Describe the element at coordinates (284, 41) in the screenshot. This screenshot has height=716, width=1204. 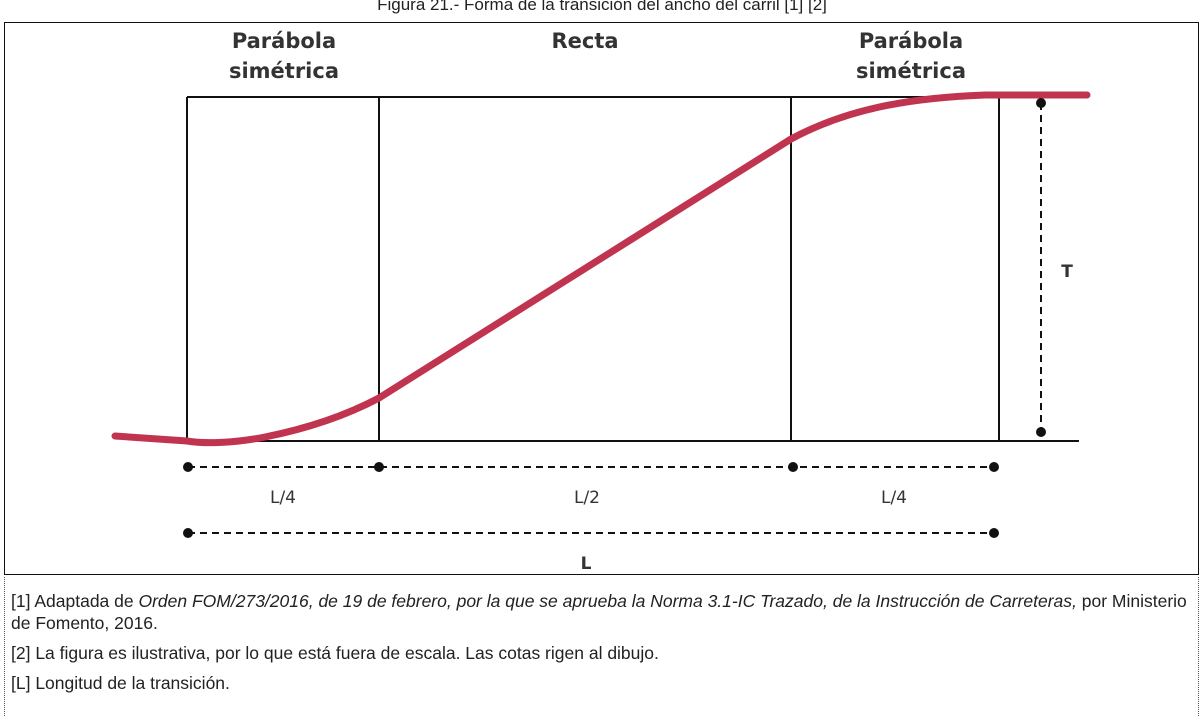
I see `heading-left-parabola-line1: Parábola` at that location.